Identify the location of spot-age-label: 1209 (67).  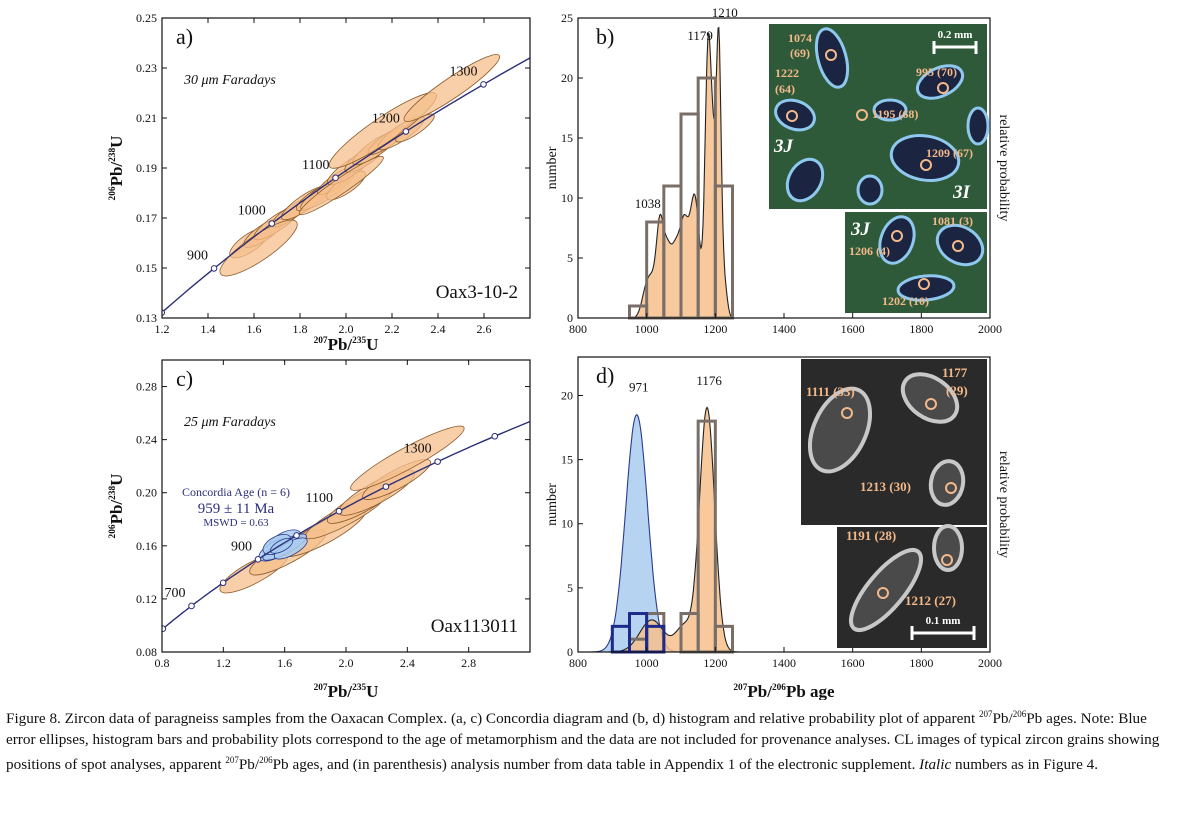
(949, 153).